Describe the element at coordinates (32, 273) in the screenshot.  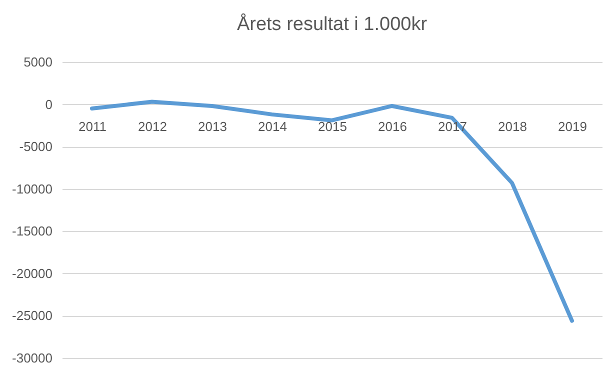
I see `y-tick-label: -20000` at that location.